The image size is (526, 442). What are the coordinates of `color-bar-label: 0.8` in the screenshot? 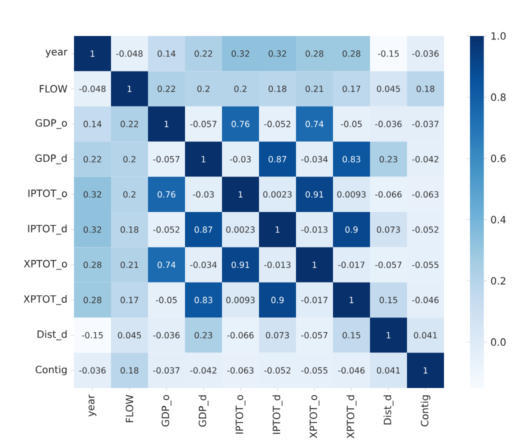 It's located at (498, 97).